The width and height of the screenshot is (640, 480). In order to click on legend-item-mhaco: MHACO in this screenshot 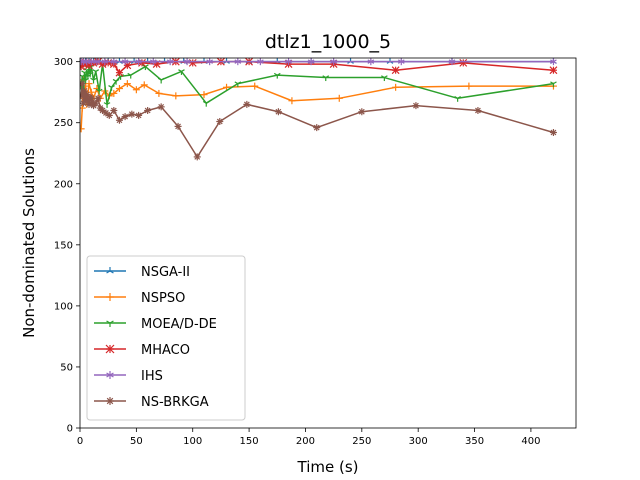, I will do `click(142, 350)`.